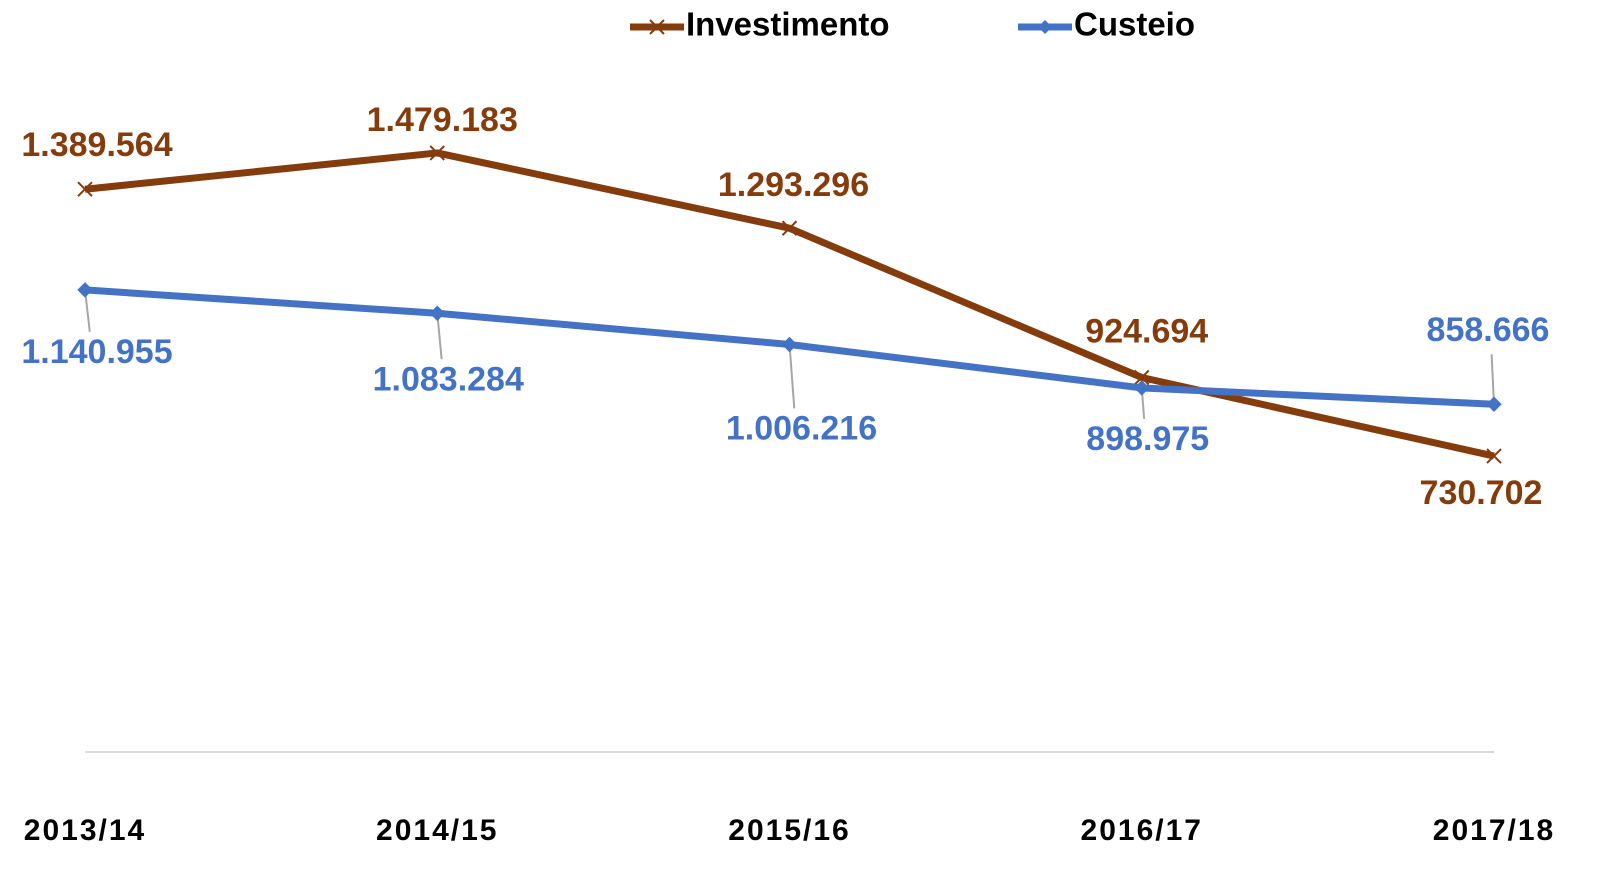  I want to click on data-label: 924.694, so click(1146, 331).